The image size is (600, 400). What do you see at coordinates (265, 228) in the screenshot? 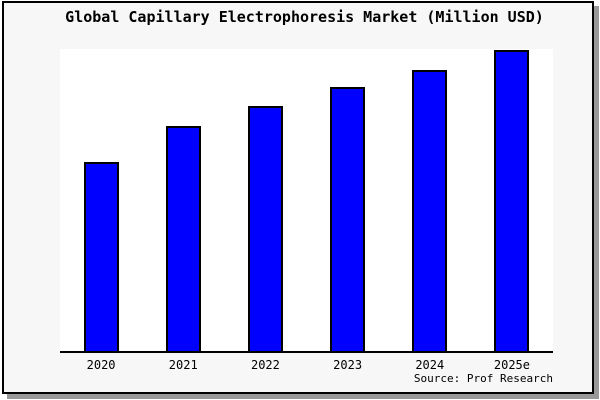
I see `bar-2022` at bounding box center [265, 228].